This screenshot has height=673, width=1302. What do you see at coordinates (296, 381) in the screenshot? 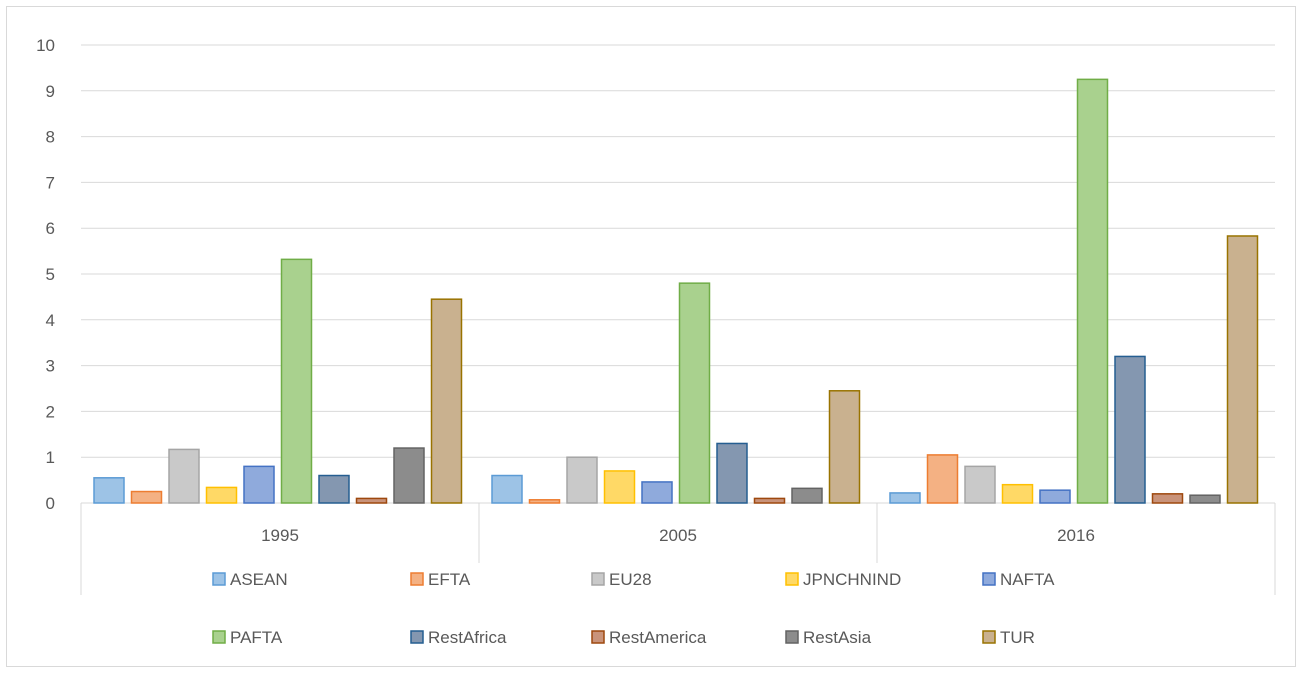
I see `bar-pafta-1995` at bounding box center [296, 381].